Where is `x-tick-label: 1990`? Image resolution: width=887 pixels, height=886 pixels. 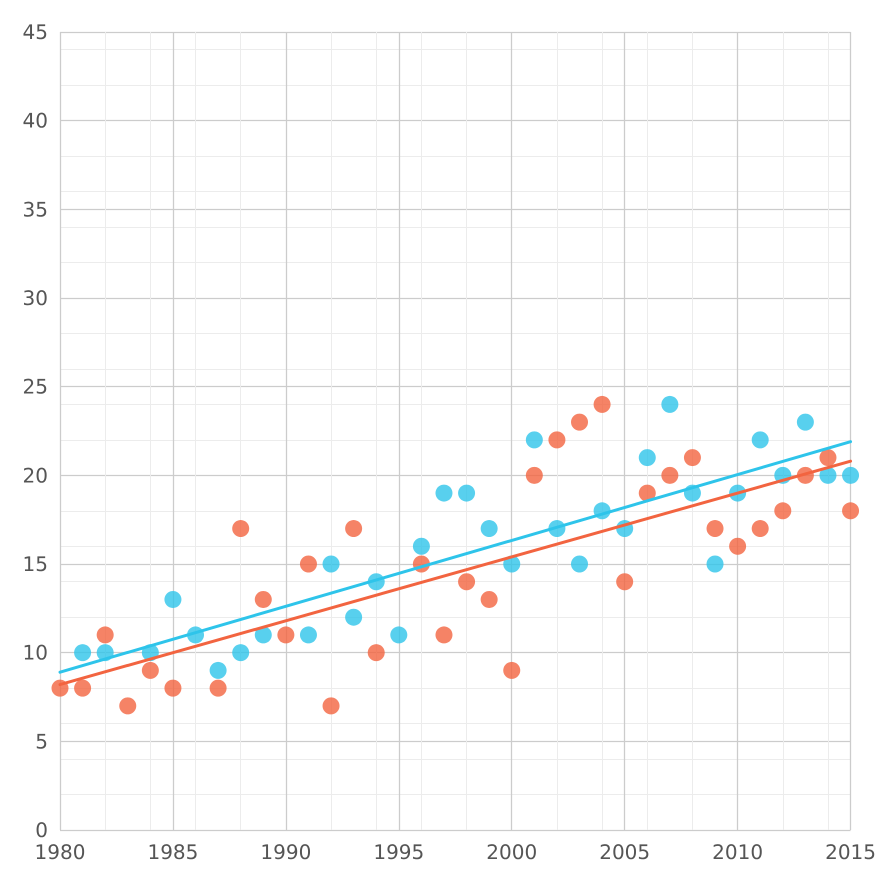
x-tick-label: 1990 is located at coordinates (286, 852).